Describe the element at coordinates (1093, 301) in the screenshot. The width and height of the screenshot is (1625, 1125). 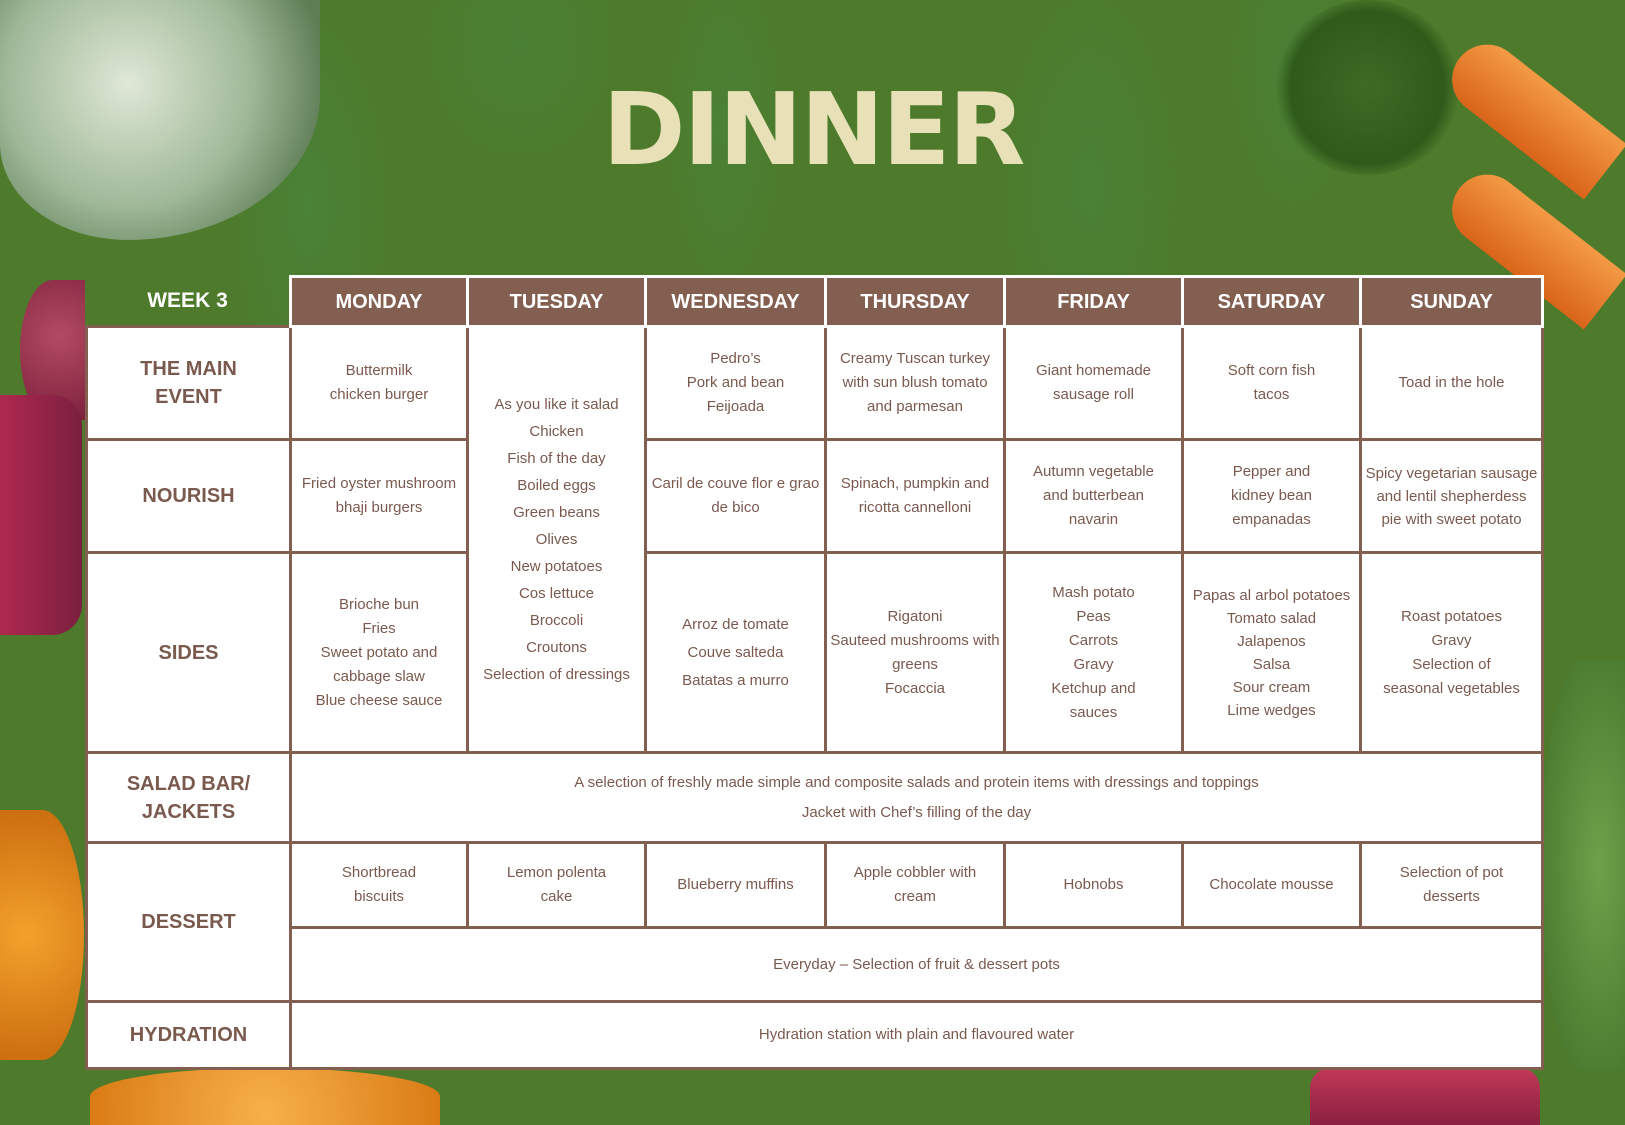
I see `day-header-friday: FRIDAY` at that location.